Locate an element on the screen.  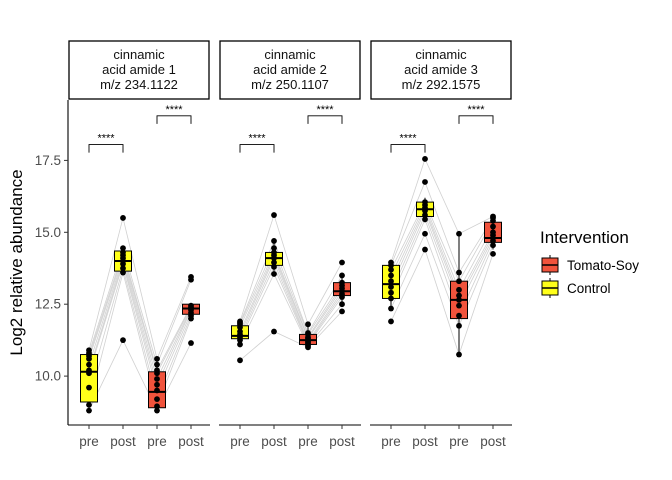
legend-key is located at coordinates (550, 265).